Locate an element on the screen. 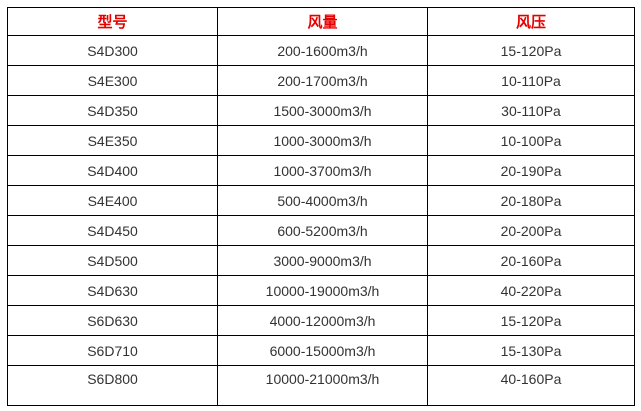 The width and height of the screenshot is (641, 411). cell-airflow: 1000-3700m3/h is located at coordinates (322, 170).